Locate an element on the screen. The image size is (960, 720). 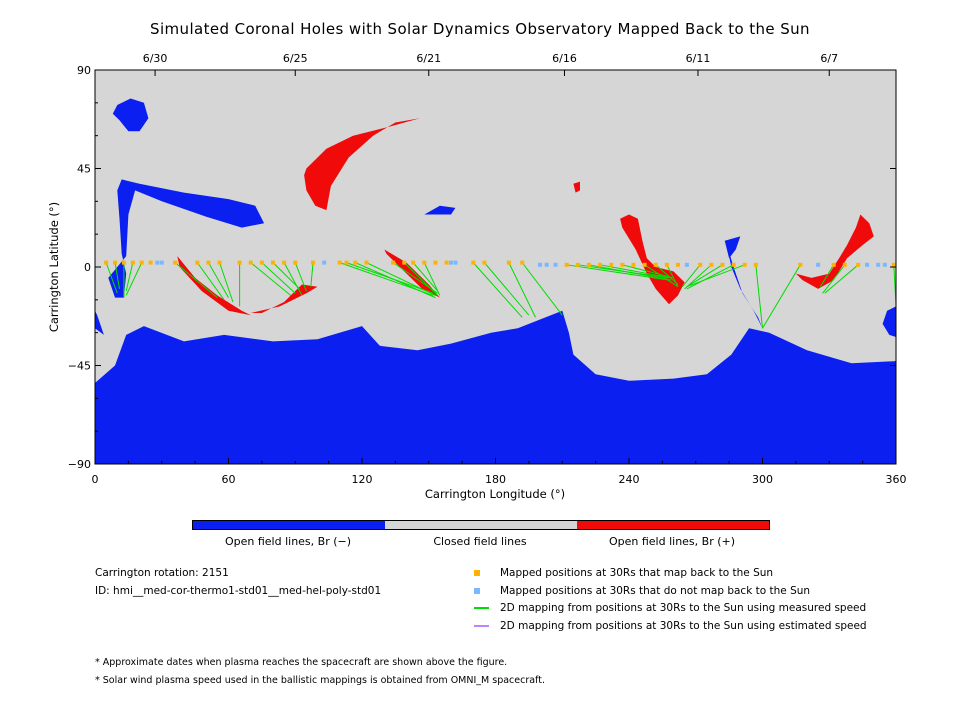
x-tick-label-120: 120 is located at coordinates (362, 479).